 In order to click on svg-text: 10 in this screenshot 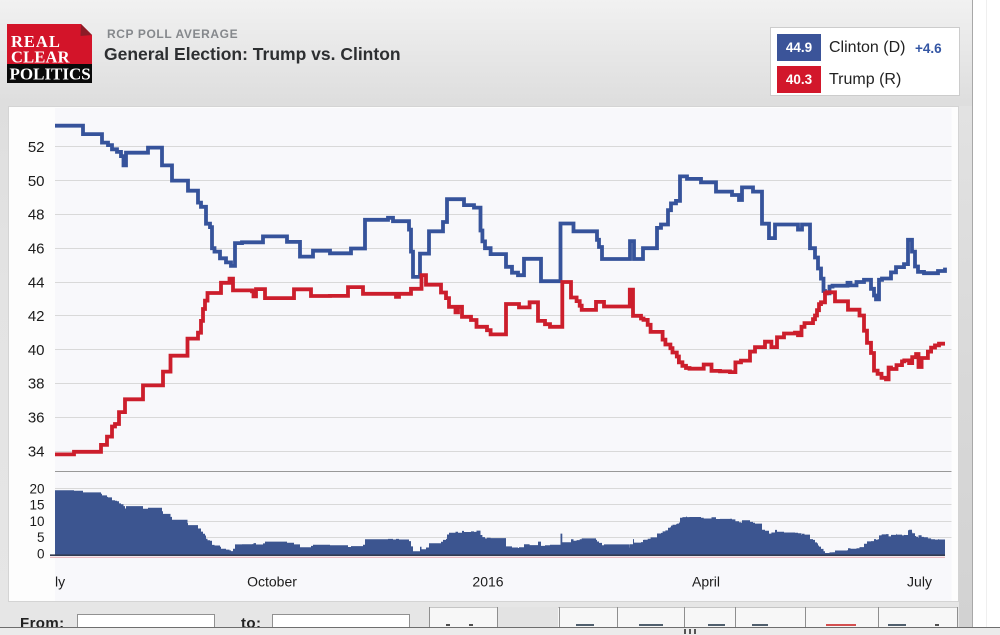, I will do `click(36, 521)`.